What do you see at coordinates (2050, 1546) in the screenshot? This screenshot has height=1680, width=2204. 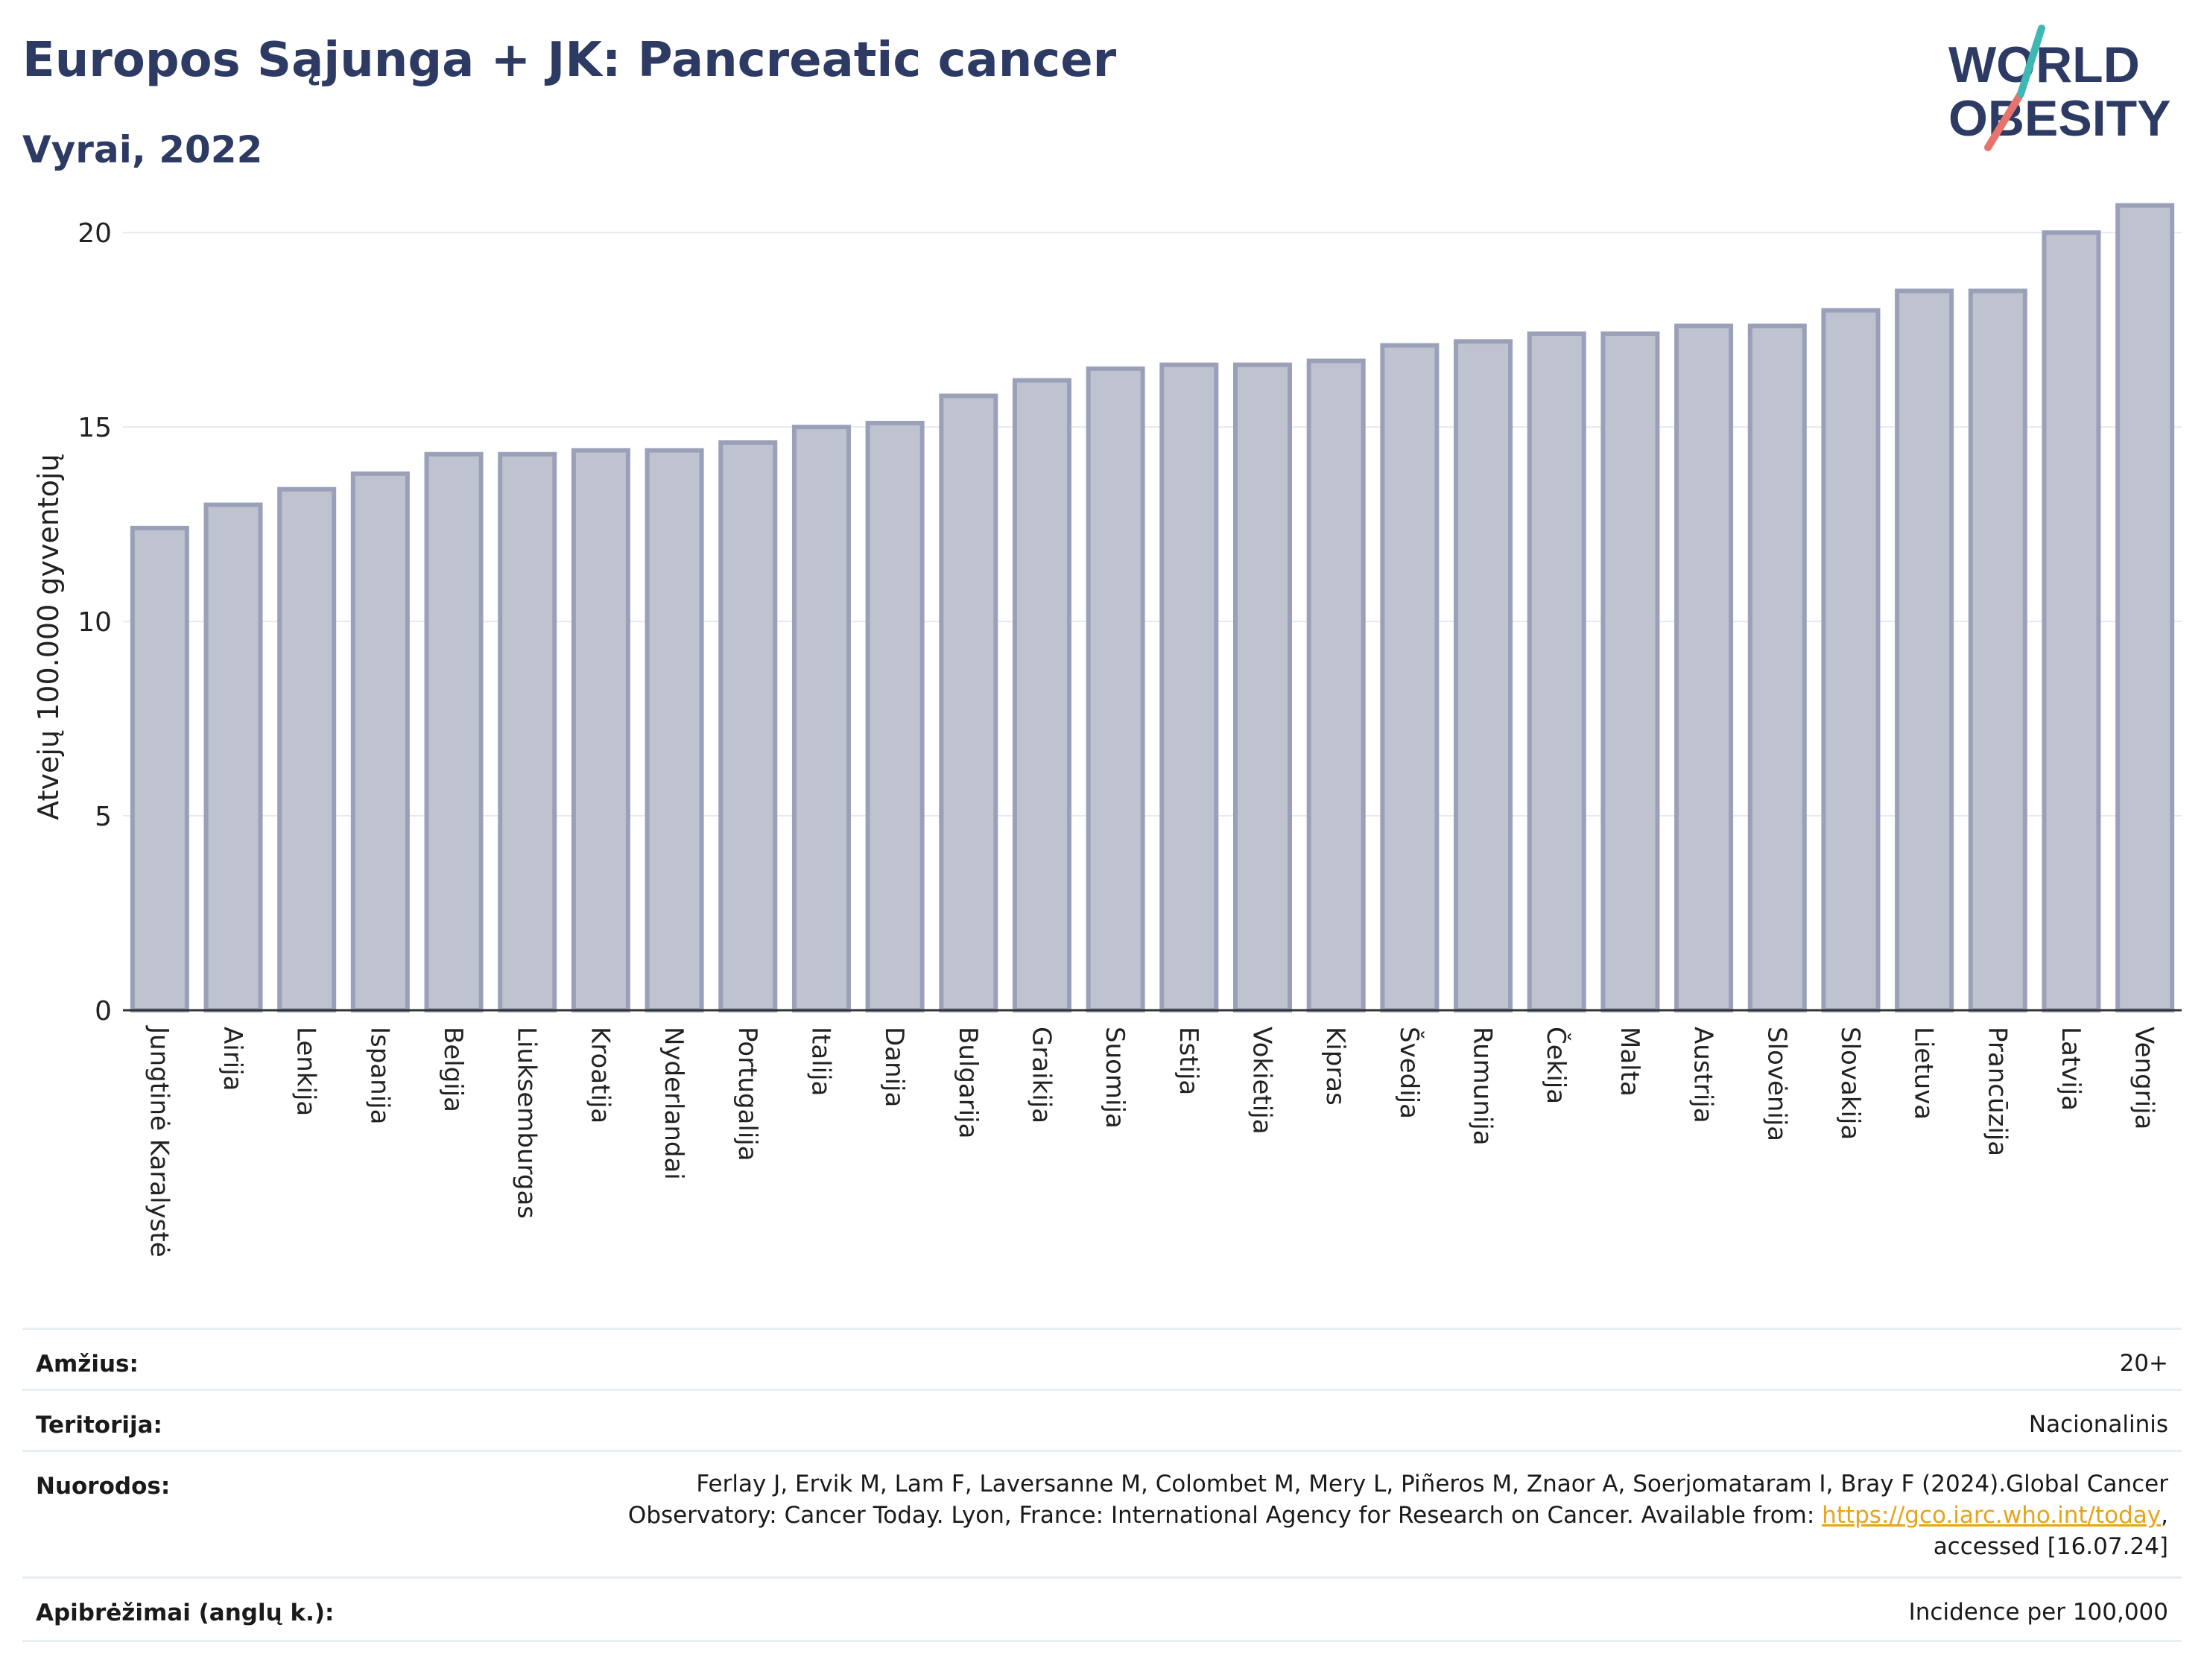 I see `references-line3: accessed [16.07.24]` at bounding box center [2050, 1546].